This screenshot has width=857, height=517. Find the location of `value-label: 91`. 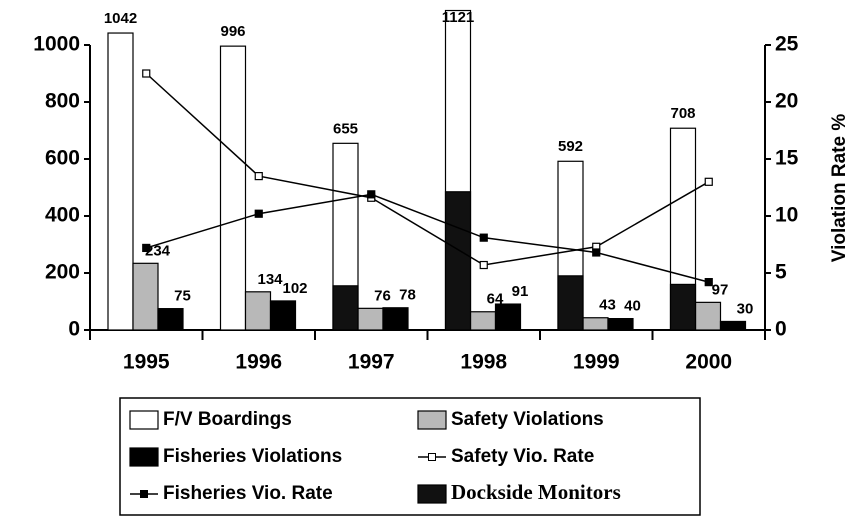

value-label: 91 is located at coordinates (520, 291).